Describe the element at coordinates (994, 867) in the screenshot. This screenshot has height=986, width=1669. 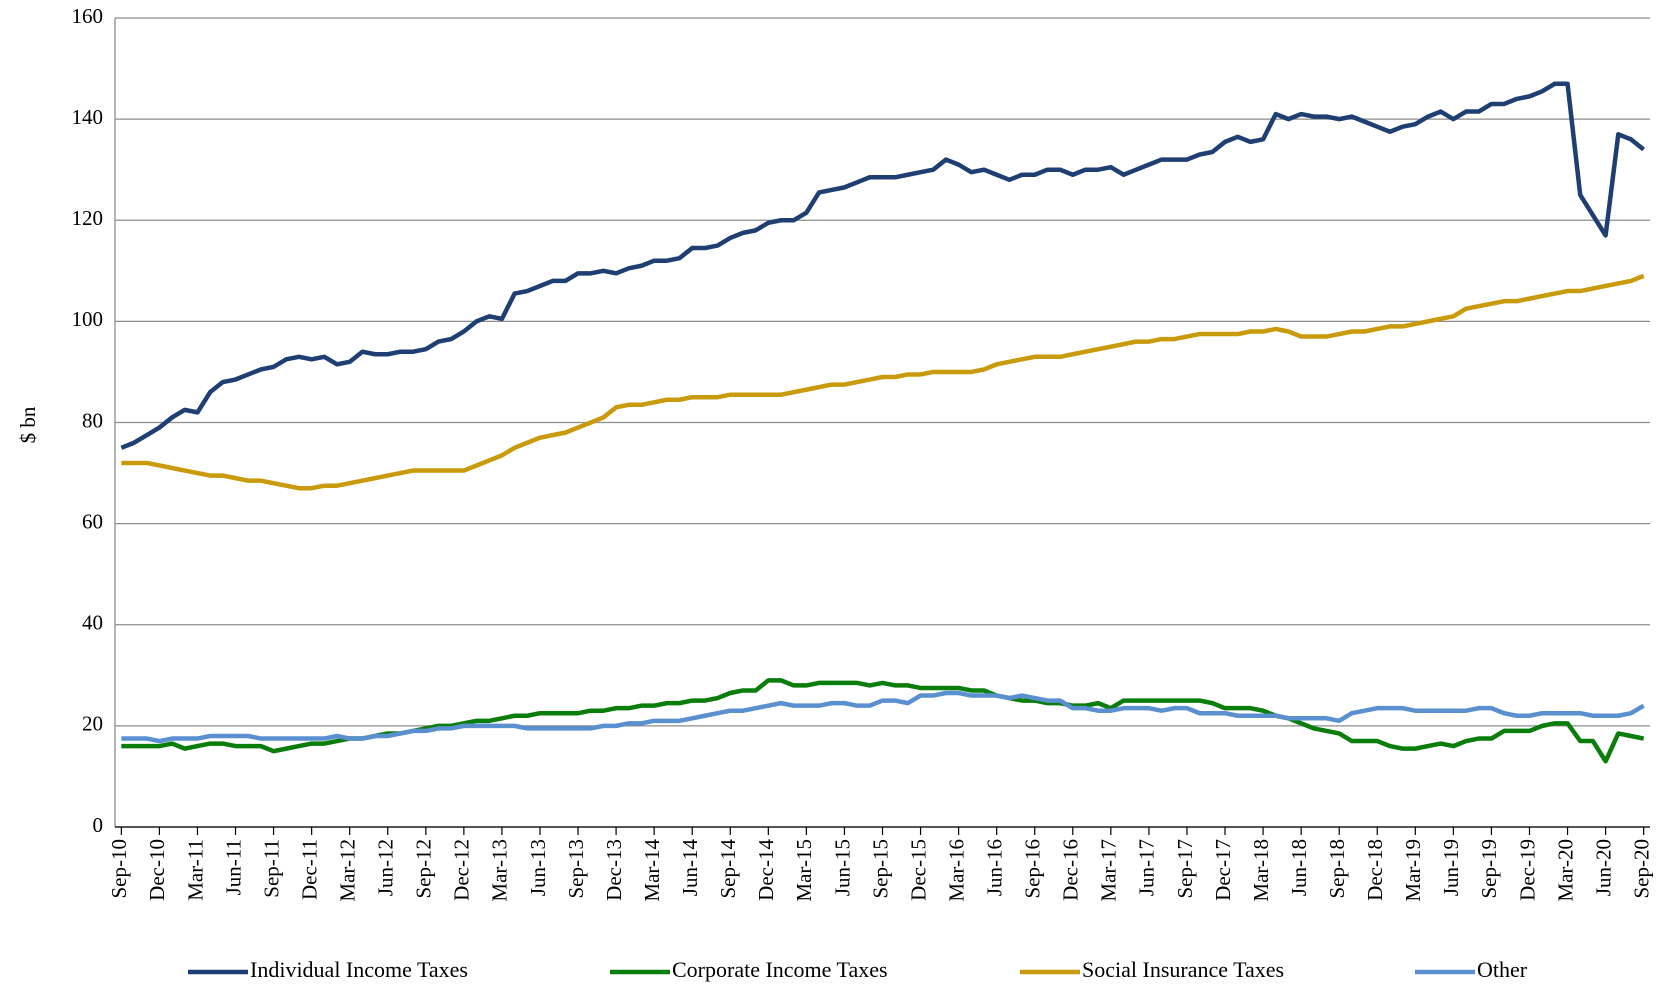
I see `x-tick-label: Jun-16` at that location.